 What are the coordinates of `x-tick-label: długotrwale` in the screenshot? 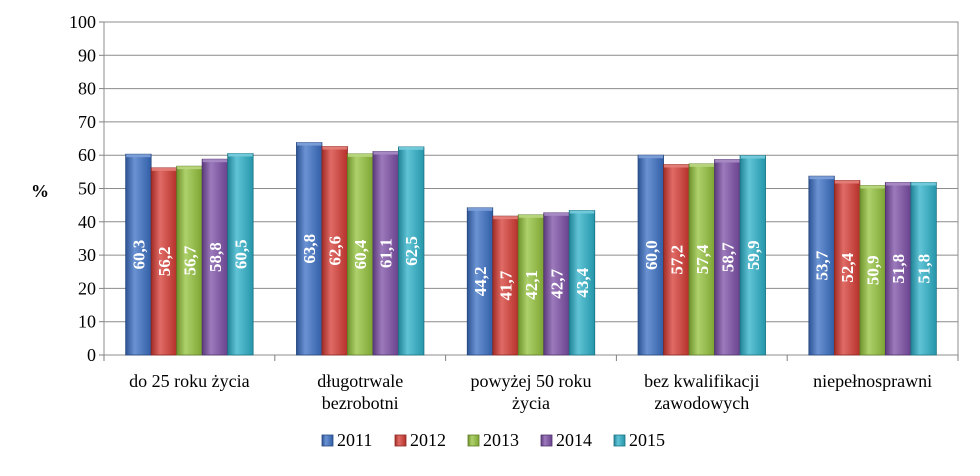 It's located at (360, 381).